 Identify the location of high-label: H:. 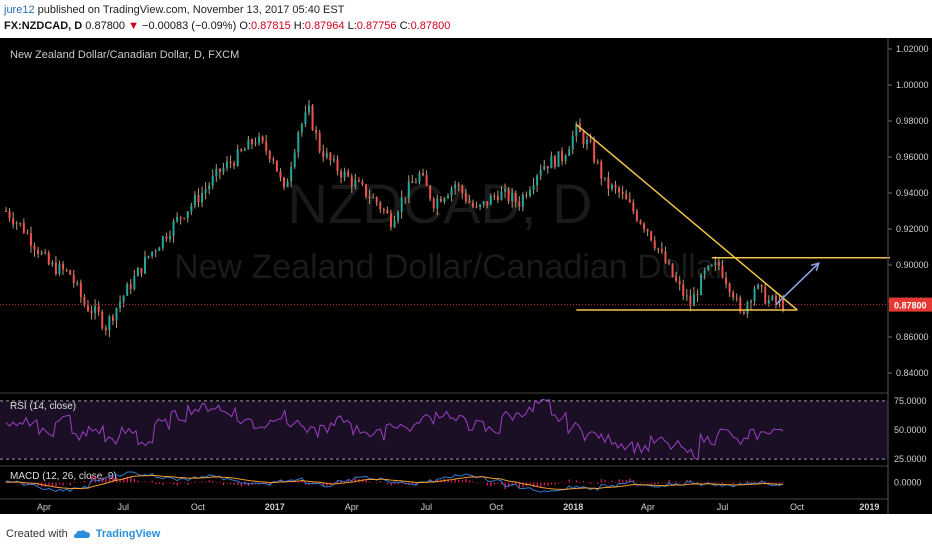
(299, 26).